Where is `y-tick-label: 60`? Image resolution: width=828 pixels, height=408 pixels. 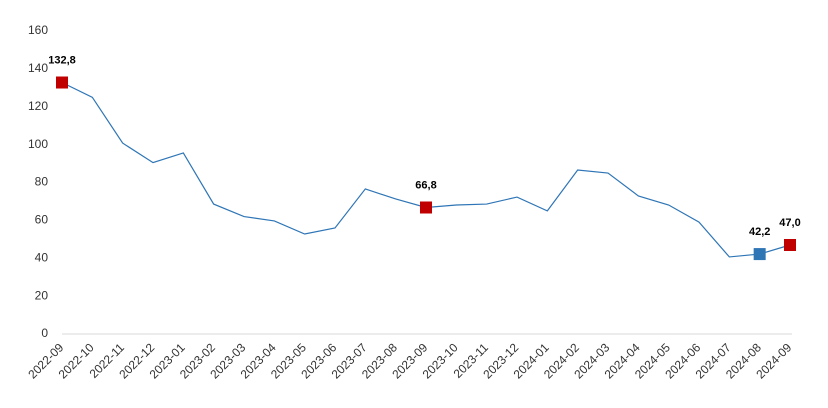
y-tick-label: 60 is located at coordinates (42, 220).